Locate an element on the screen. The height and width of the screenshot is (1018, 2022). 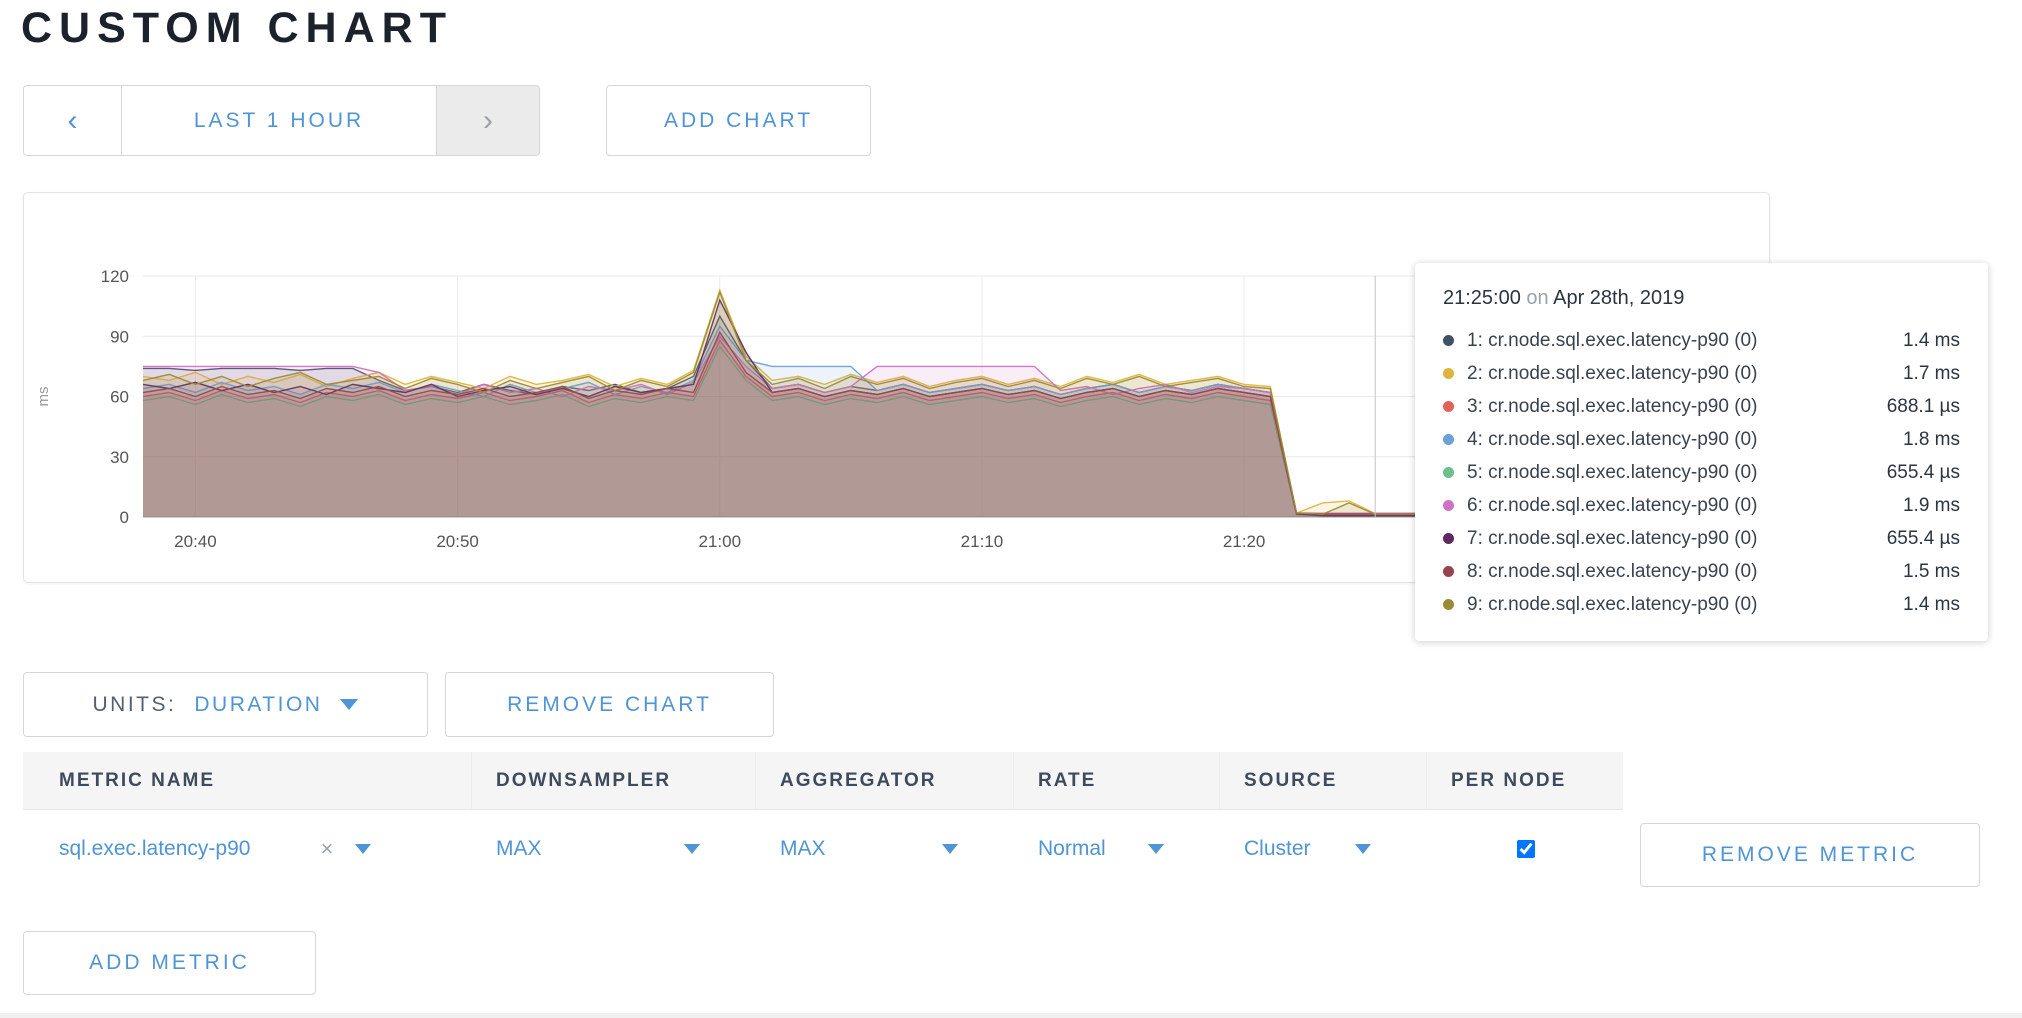
series-value: 688.1 µs is located at coordinates (1923, 406).